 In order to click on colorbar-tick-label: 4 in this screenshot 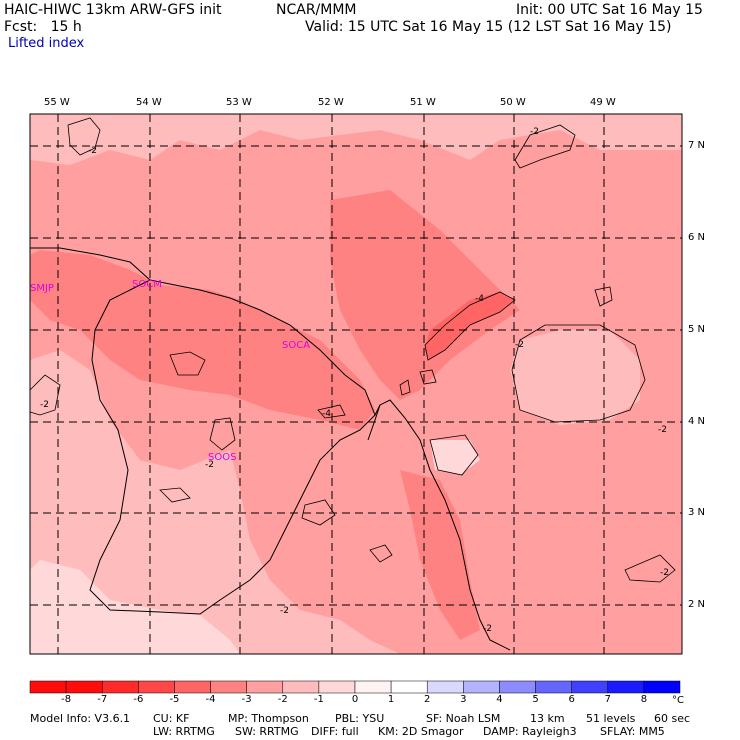, I will do `click(499, 699)`.